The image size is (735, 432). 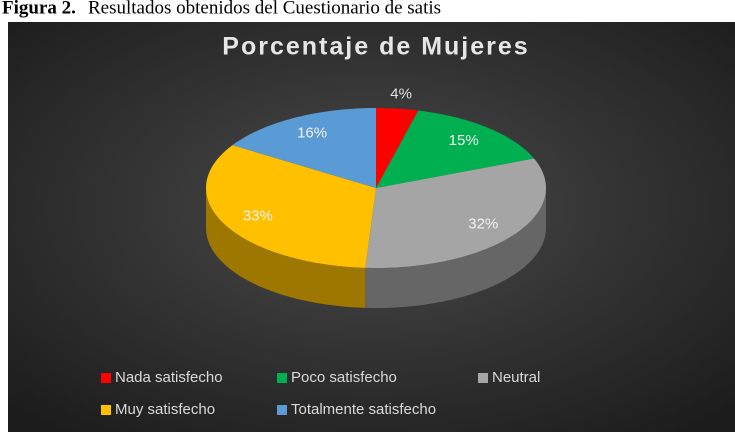 What do you see at coordinates (165, 409) in the screenshot?
I see `legend-label: Muy satisfecho` at bounding box center [165, 409].